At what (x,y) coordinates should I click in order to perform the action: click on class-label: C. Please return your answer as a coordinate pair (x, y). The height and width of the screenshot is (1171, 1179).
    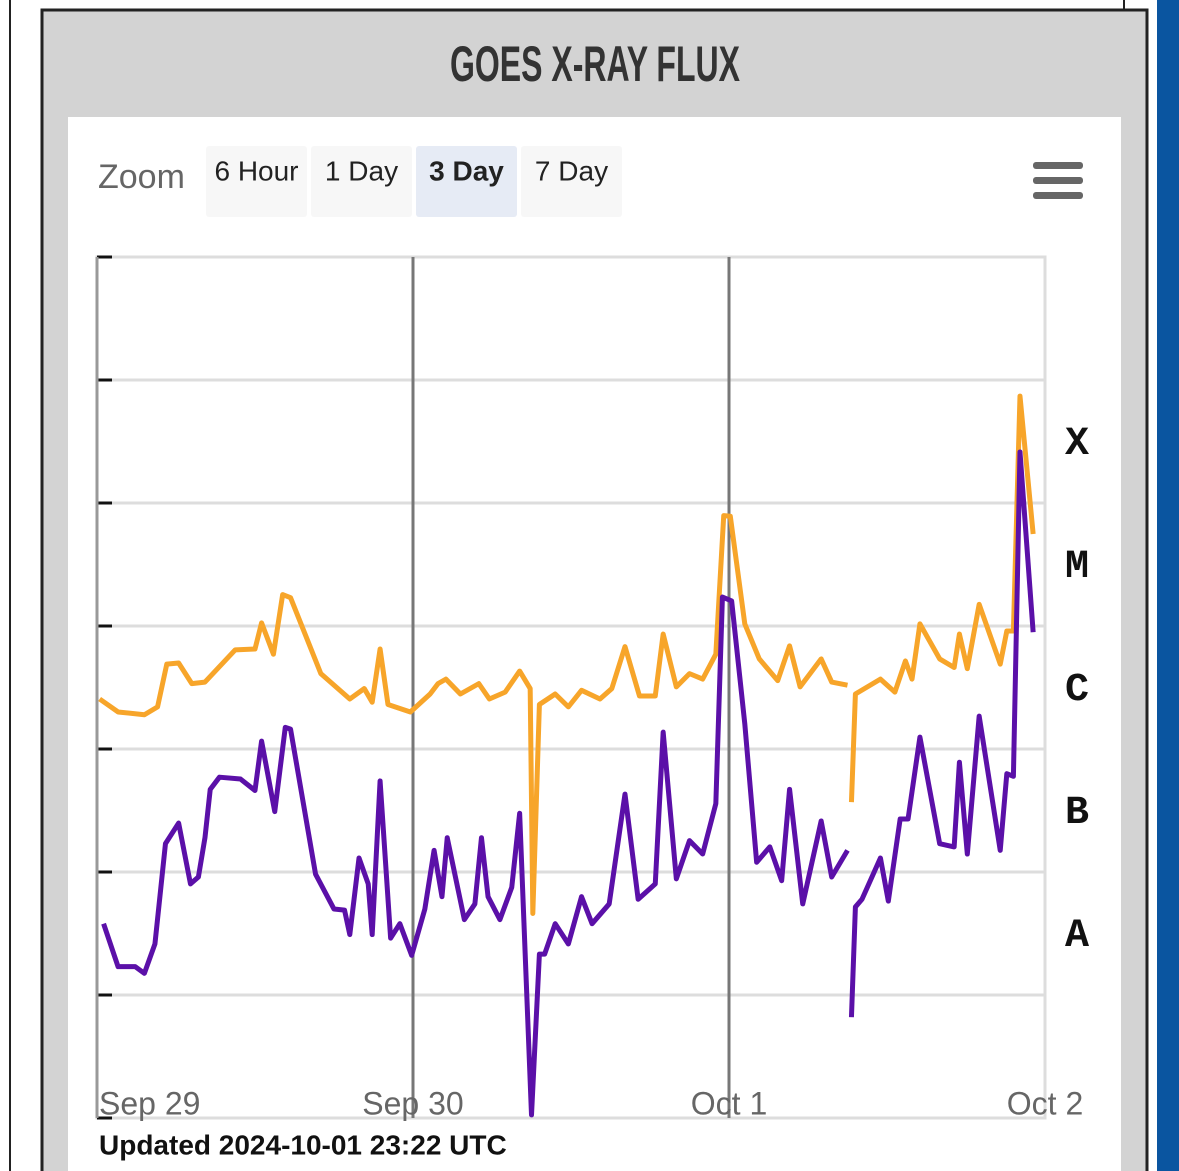
    Looking at the image, I should click on (1077, 690).